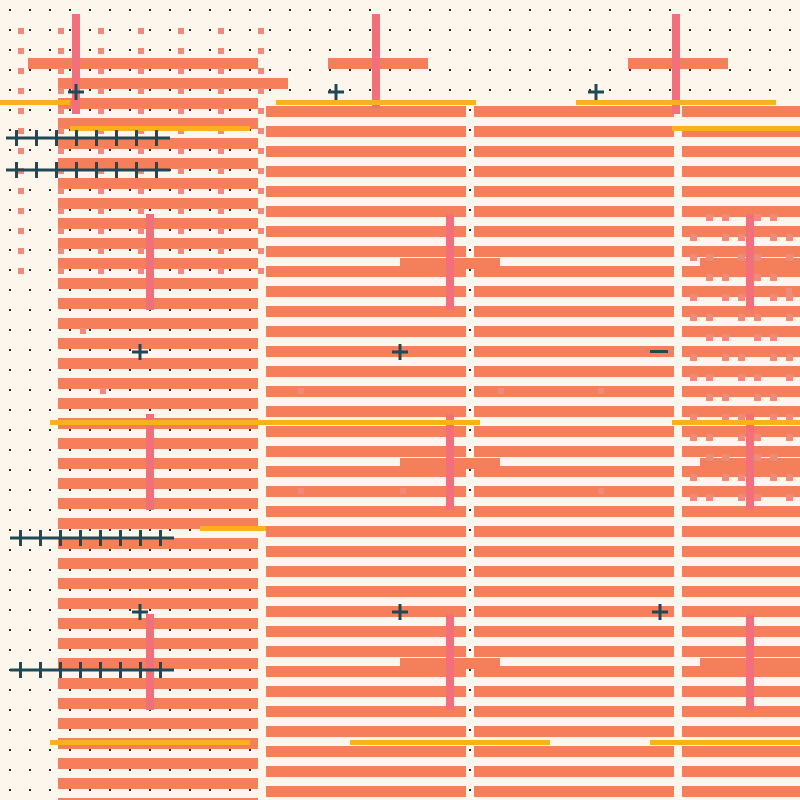 This screenshot has width=800, height=800. Describe the element at coordinates (450, 662) in the screenshot. I see `pillar` at that location.